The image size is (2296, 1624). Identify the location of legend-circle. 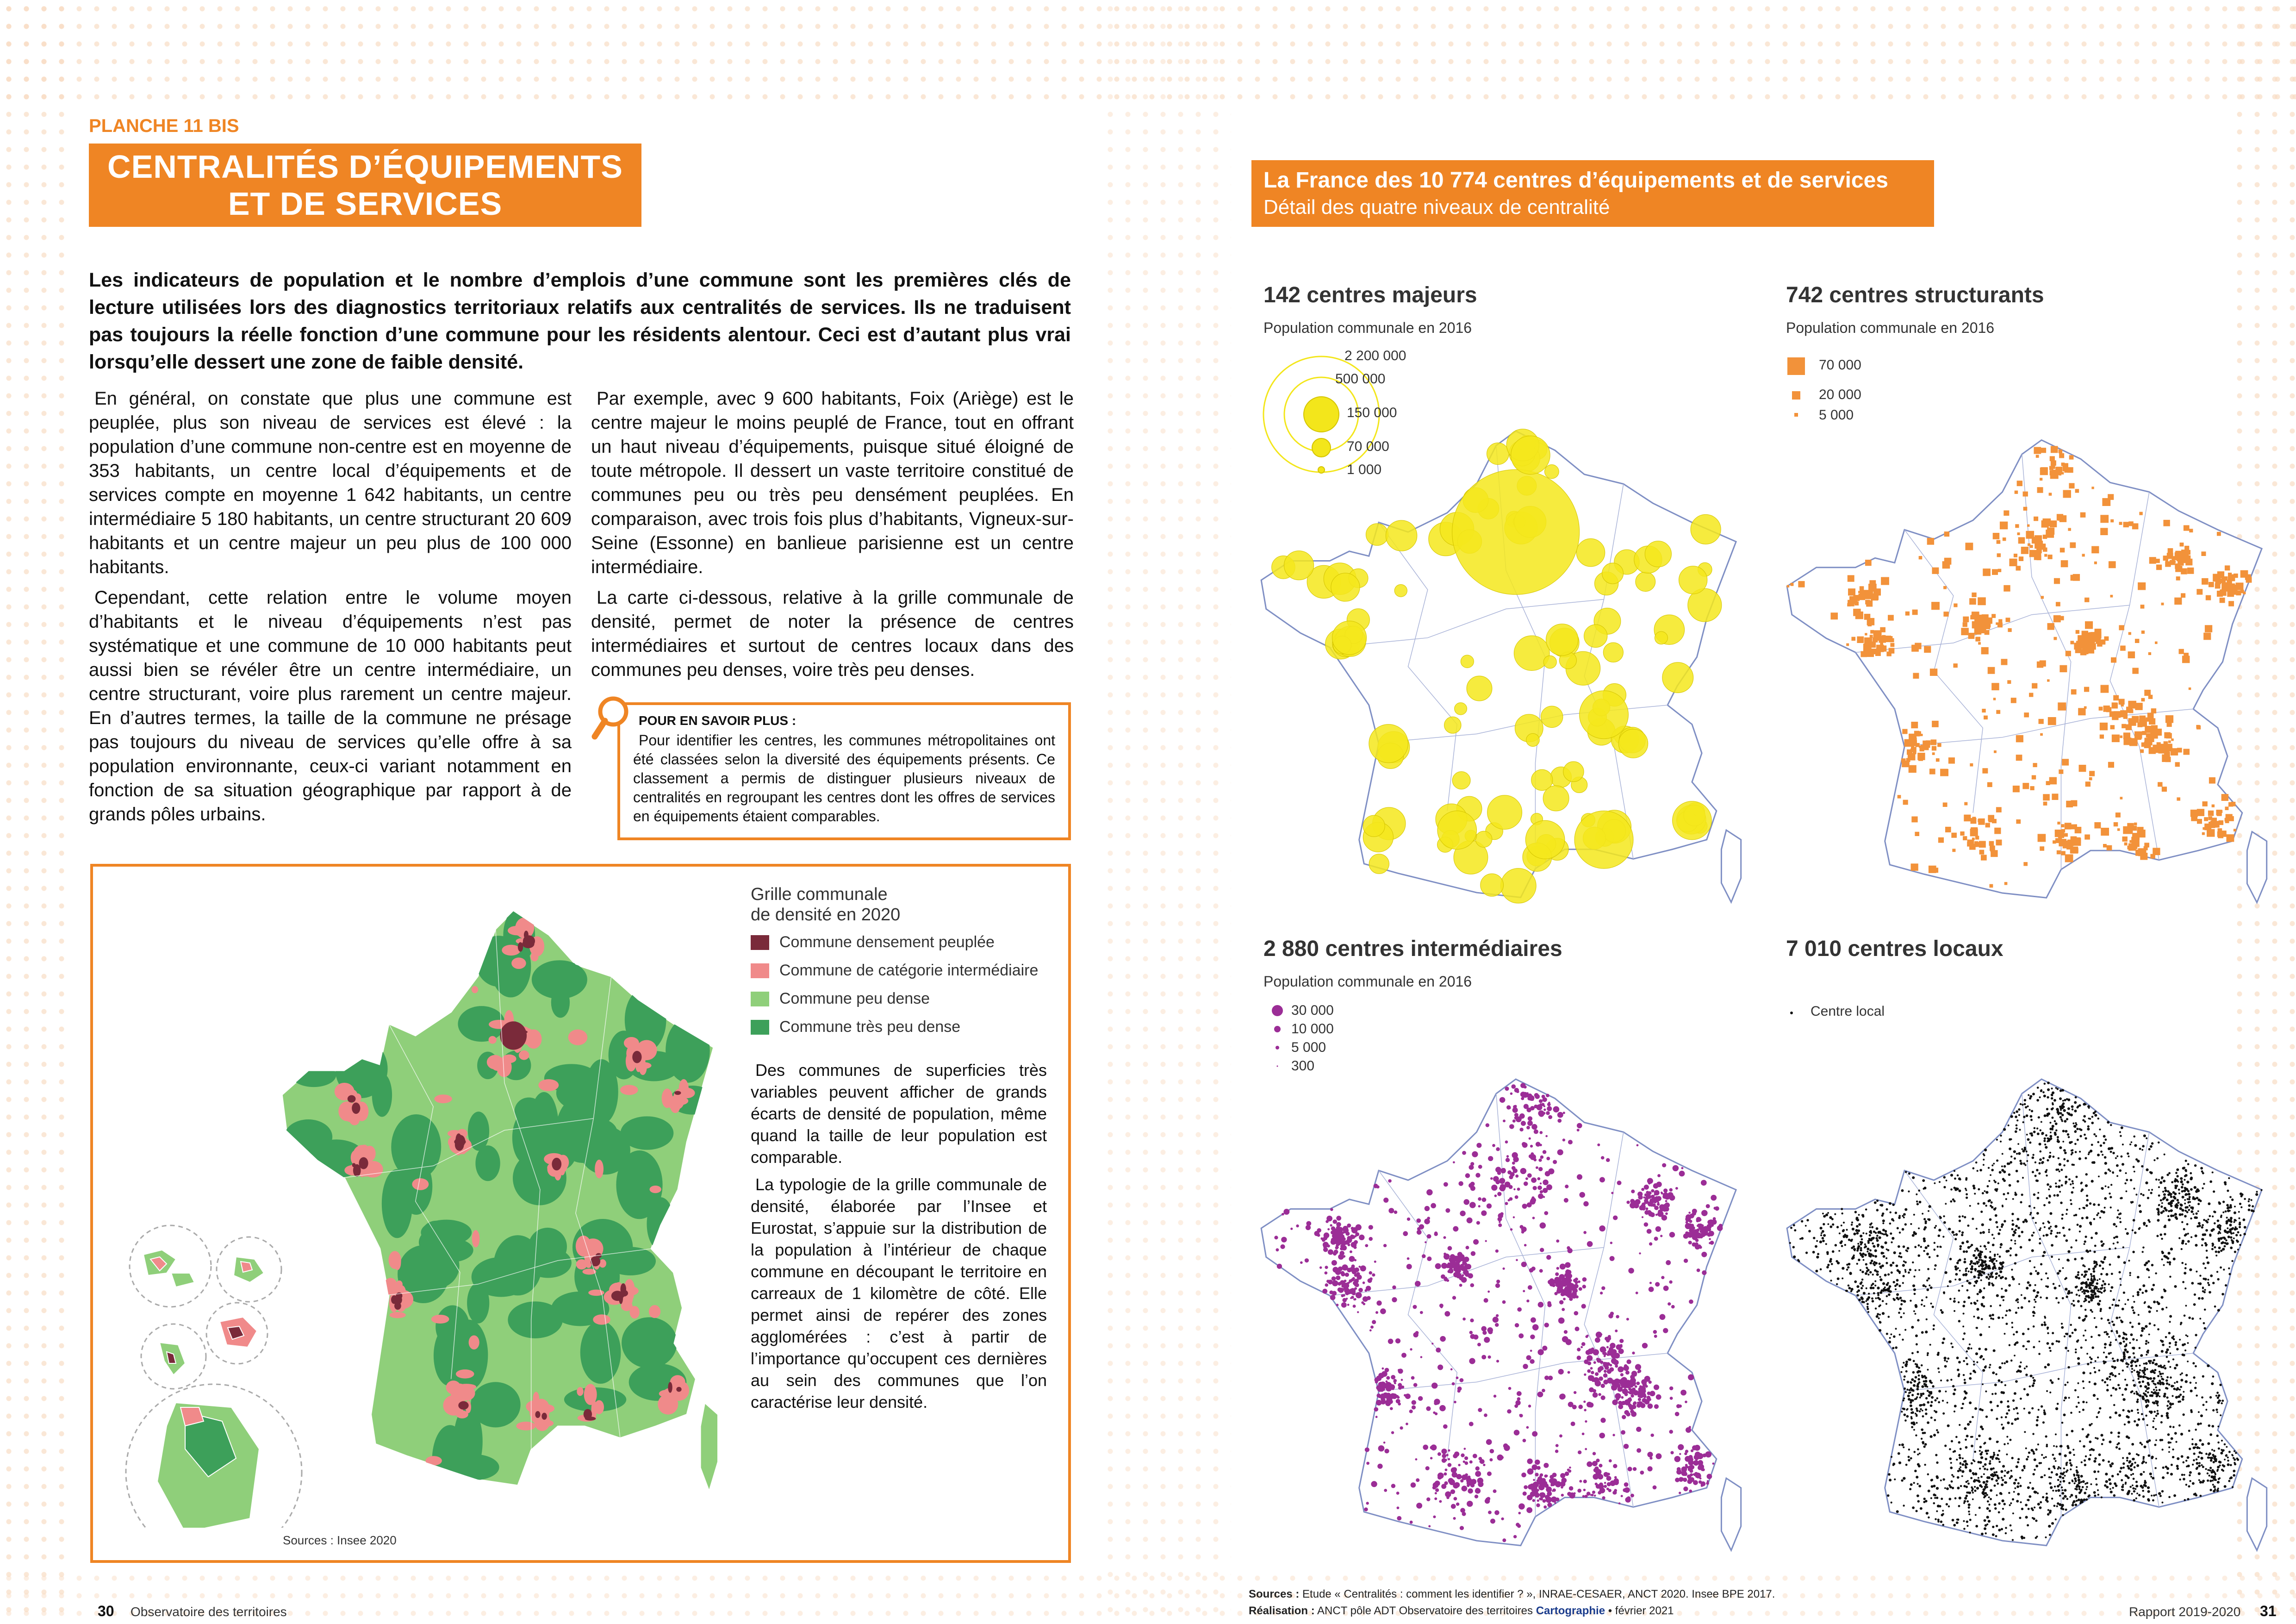
(1321, 447).